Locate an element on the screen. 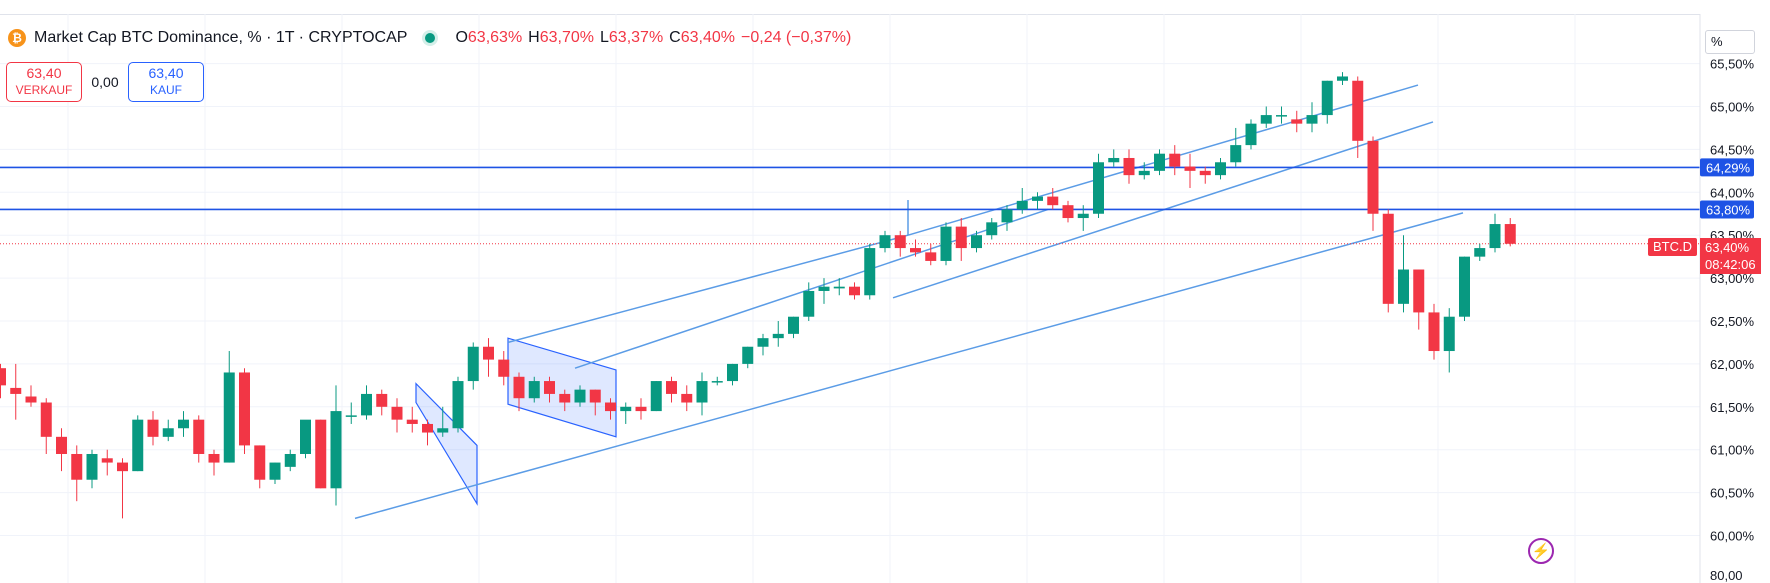 The height and width of the screenshot is (583, 1770). scale-unit-selector: % is located at coordinates (1730, 42).